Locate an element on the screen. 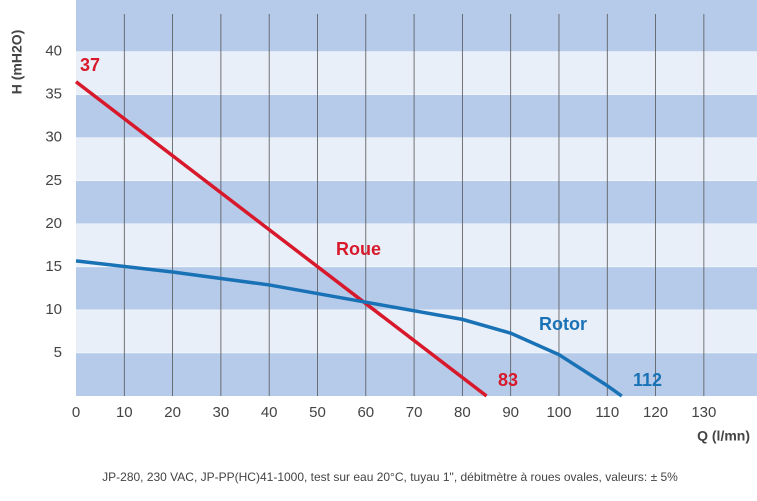  x-tick-label: 60 is located at coordinates (365, 412).